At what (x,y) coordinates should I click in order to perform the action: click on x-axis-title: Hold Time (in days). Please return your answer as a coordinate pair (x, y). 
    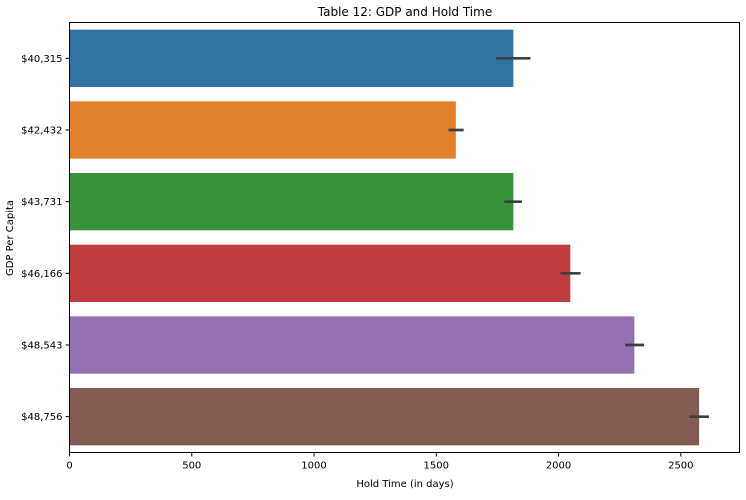
    Looking at the image, I should click on (404, 484).